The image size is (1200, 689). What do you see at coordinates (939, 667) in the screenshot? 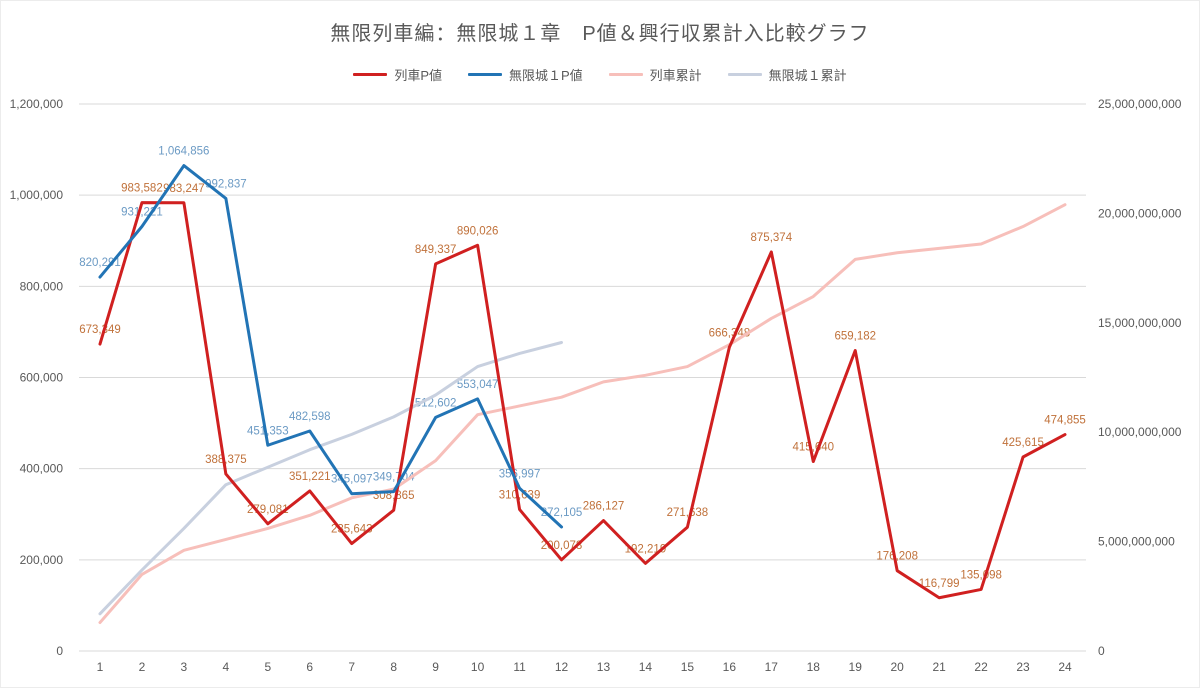
I see `x-axis-tick-label: 21` at bounding box center [939, 667].